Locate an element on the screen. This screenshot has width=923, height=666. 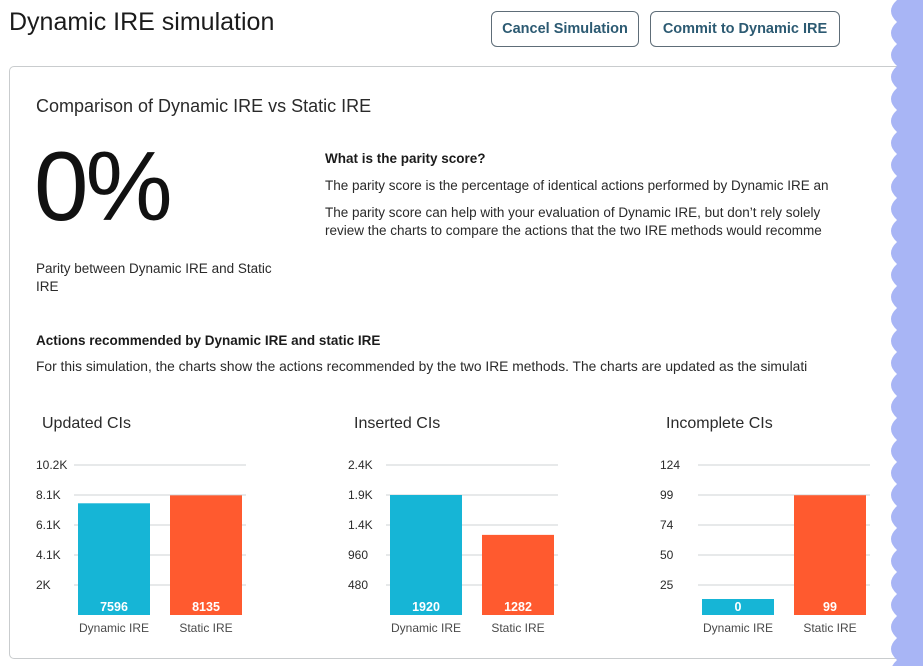
y-tick-label: 960 is located at coordinates (358, 555).